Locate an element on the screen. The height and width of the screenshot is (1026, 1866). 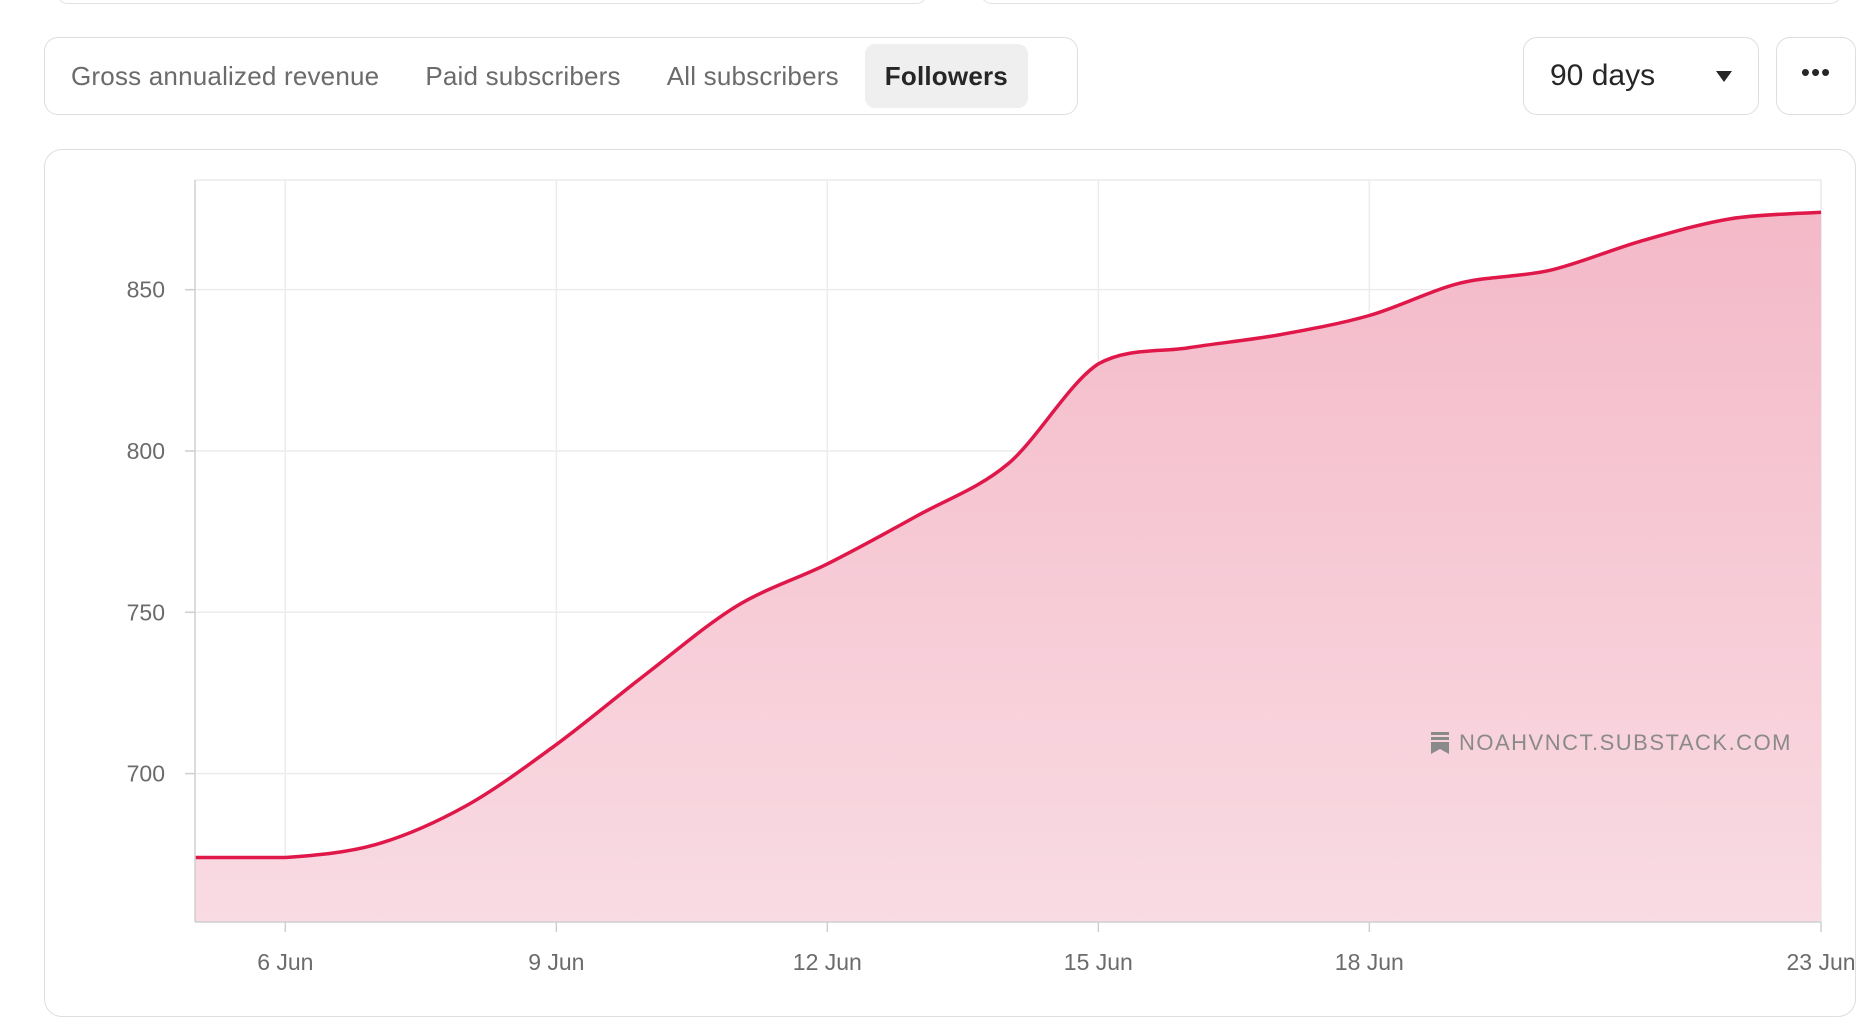
x-tick-label: 9 Jun is located at coordinates (556, 962).